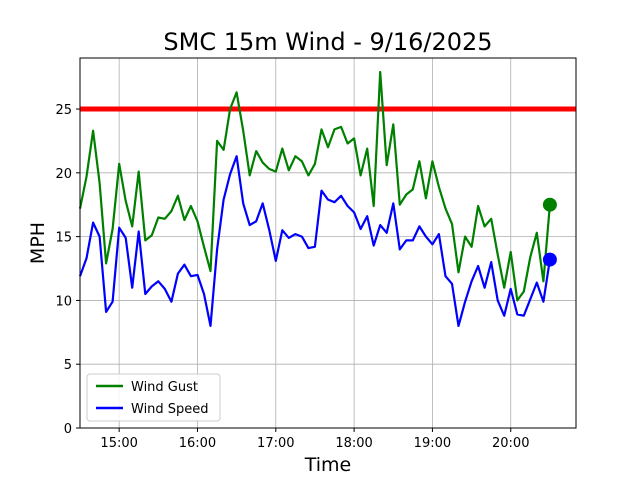  I want to click on y-tick-label: 10, so click(63, 301).